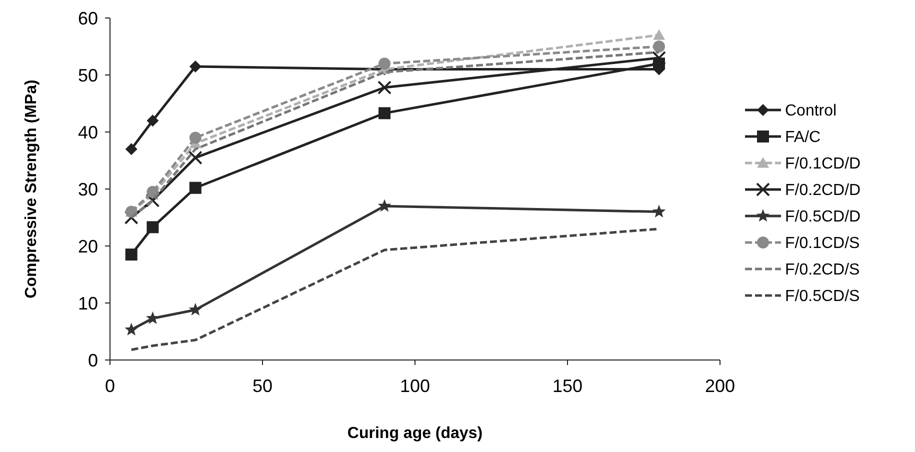 The width and height of the screenshot is (915, 452). Describe the element at coordinates (88, 132) in the screenshot. I see `y-tick-label: 40` at that location.